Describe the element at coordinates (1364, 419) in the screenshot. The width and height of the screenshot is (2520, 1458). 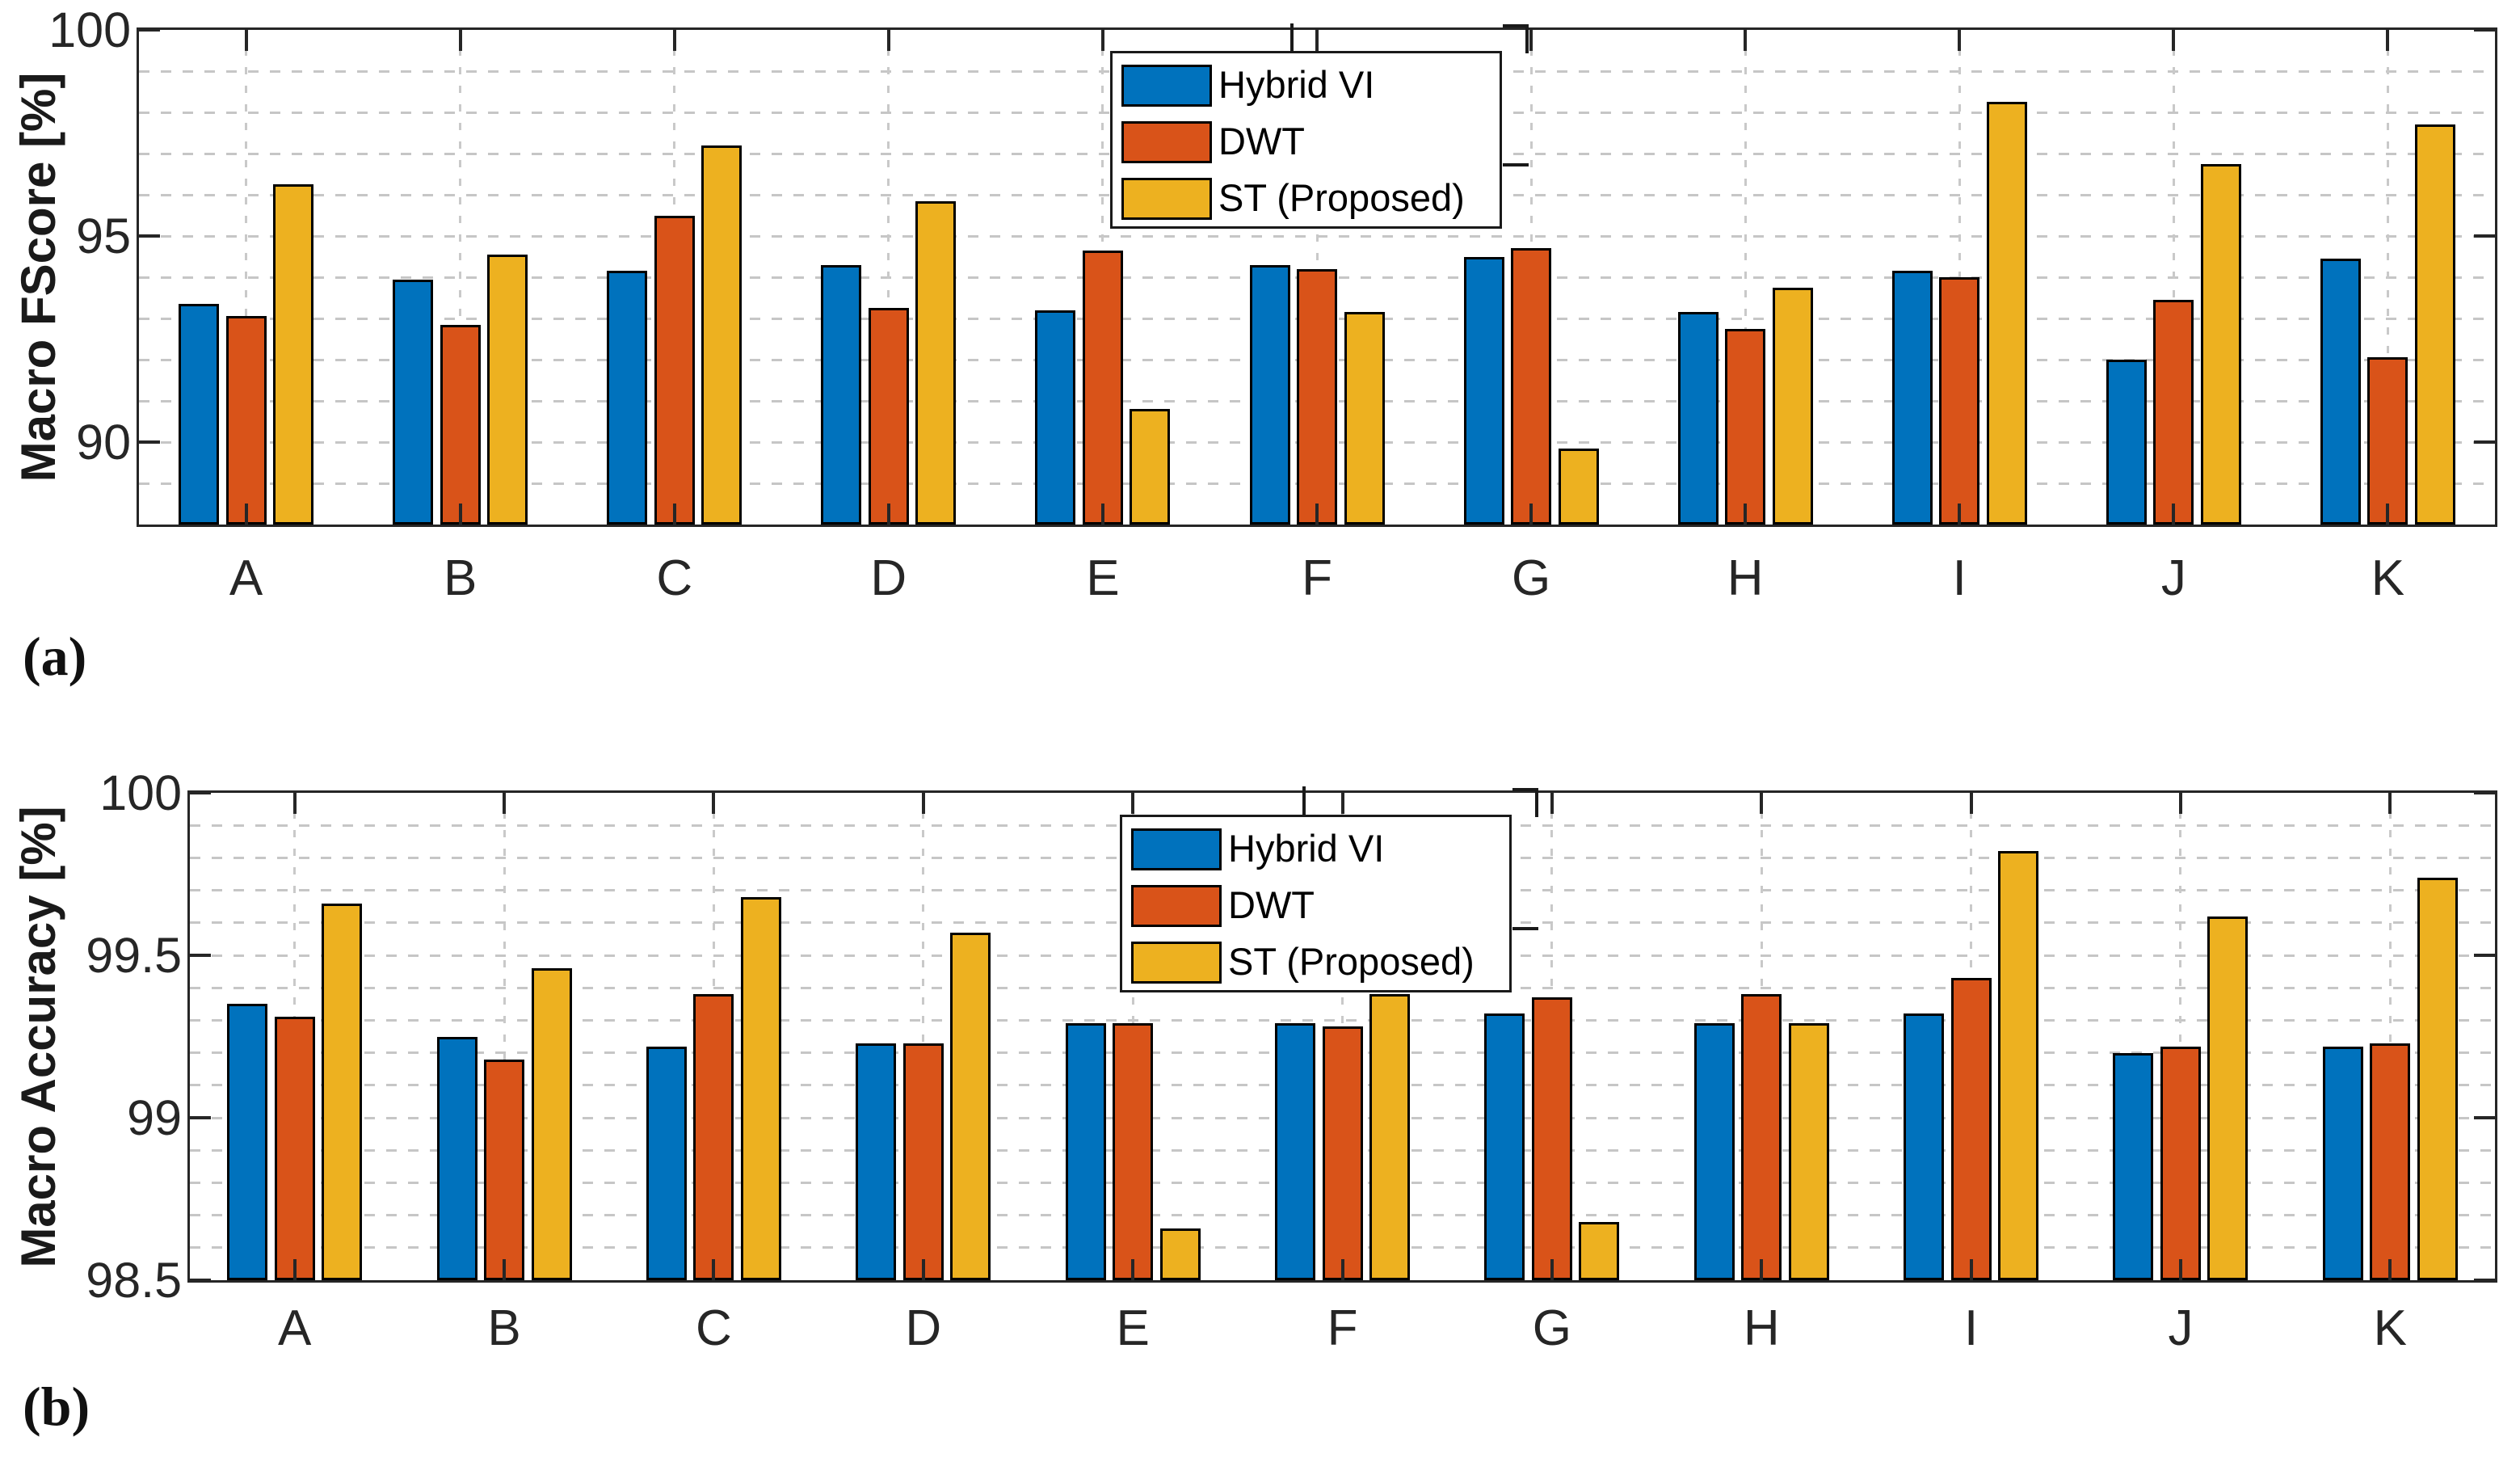
I see `bar-st-proposed-f` at that location.